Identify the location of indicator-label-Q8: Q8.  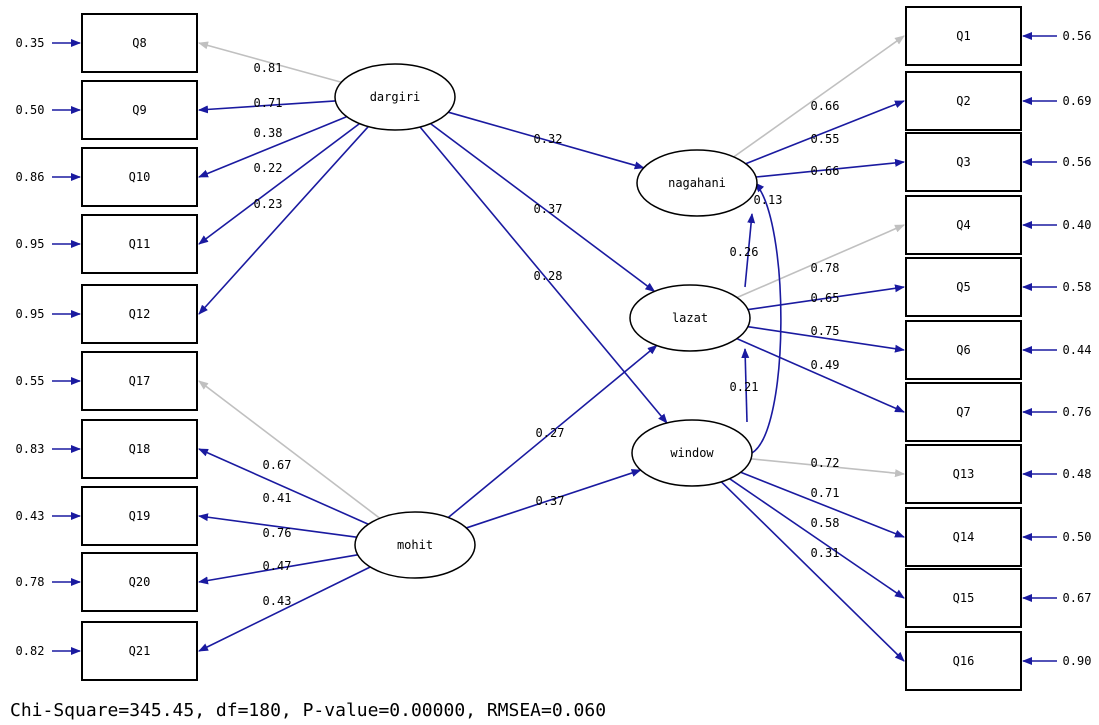
(139, 43).